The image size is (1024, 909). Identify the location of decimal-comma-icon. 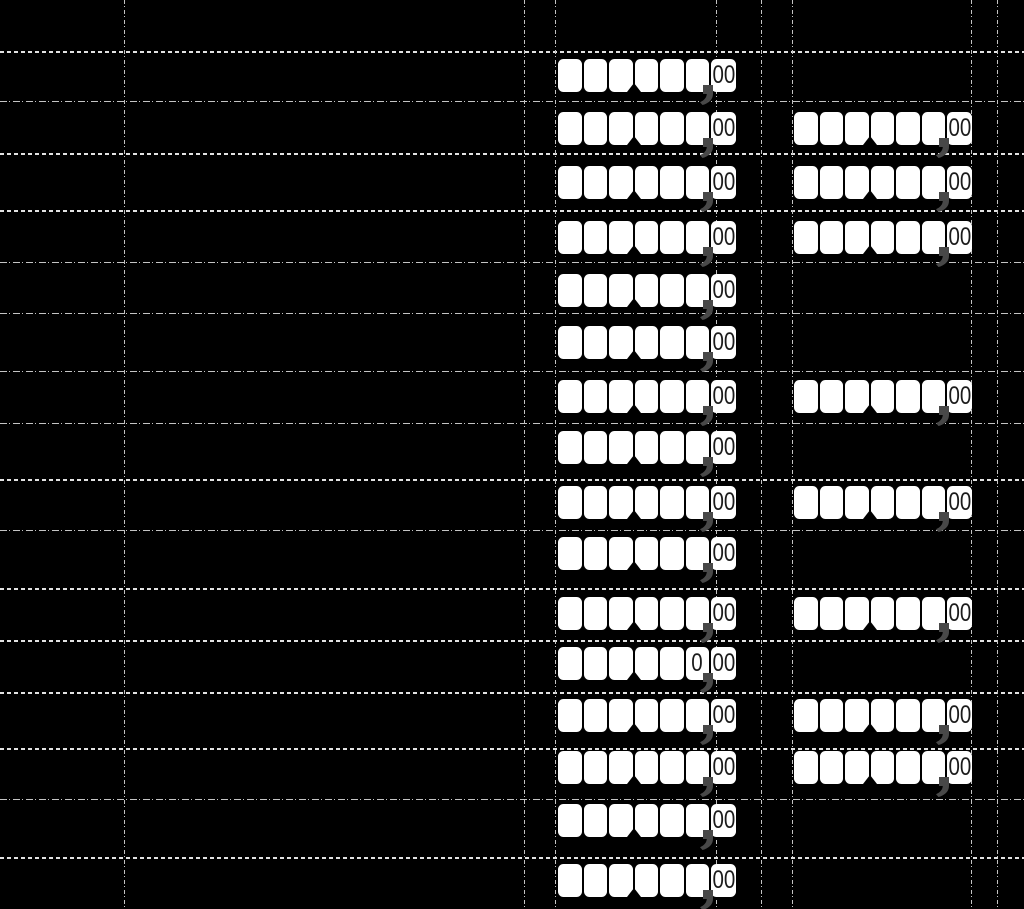
(707, 467).